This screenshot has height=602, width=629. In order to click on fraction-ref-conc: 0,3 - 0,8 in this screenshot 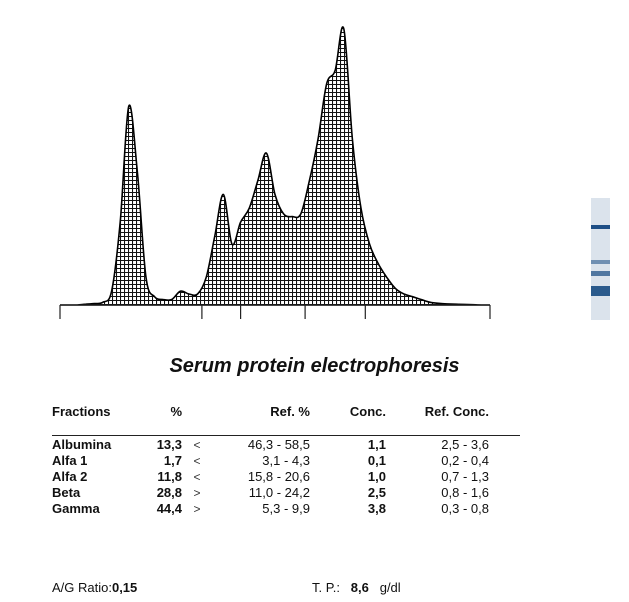, I will do `click(465, 508)`.